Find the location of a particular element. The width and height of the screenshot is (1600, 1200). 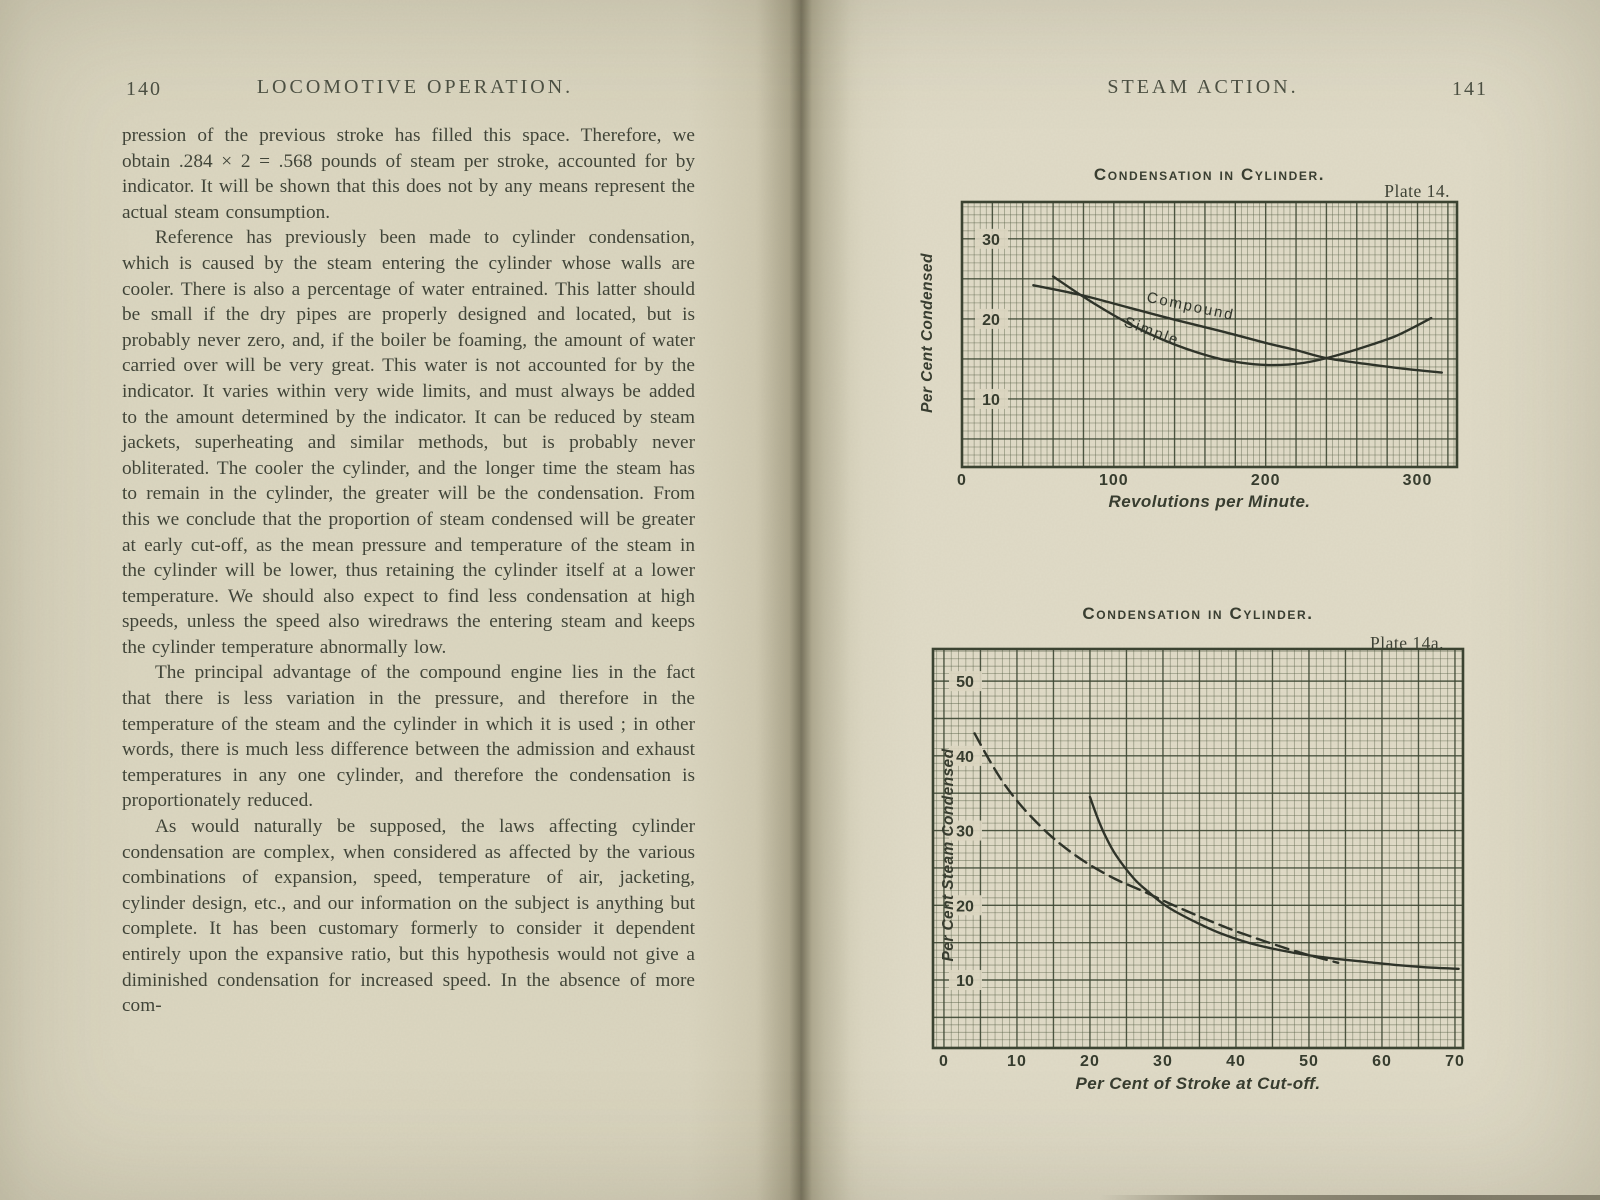

chart1-plate-label: Plate 14. is located at coordinates (1417, 191).